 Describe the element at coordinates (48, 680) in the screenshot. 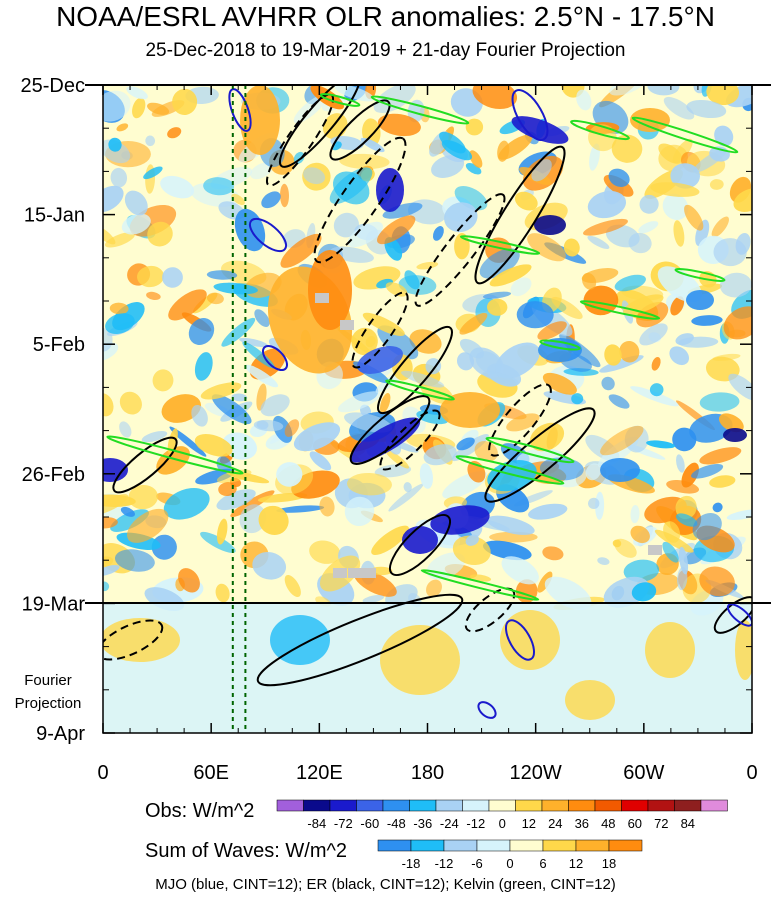

I see `projection-label: Fourier` at that location.